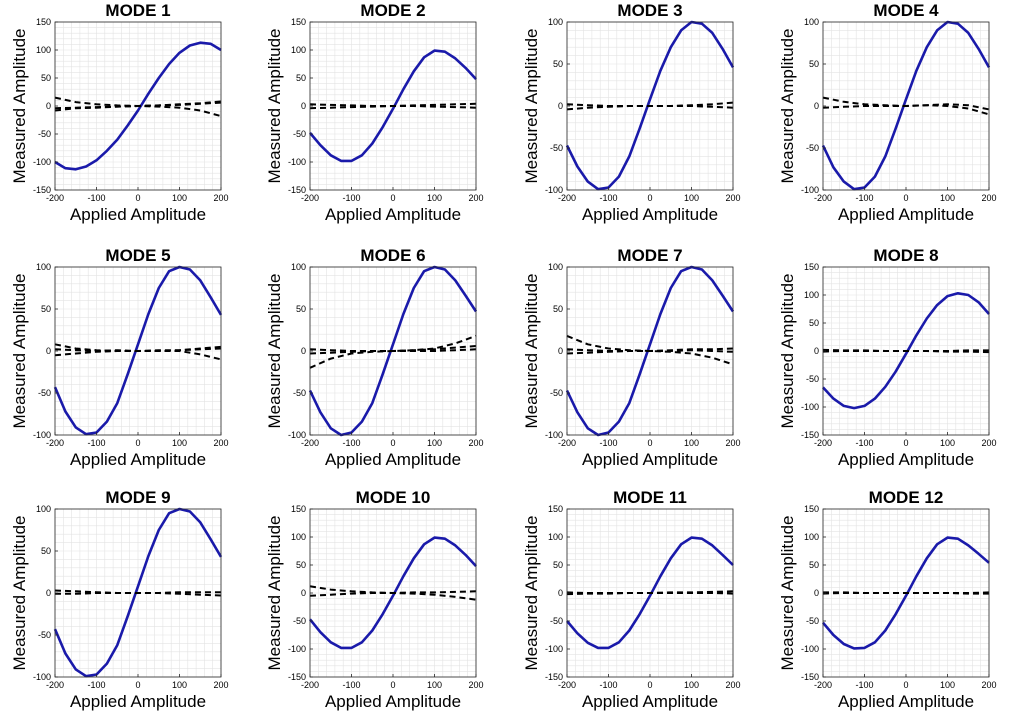 The width and height of the screenshot is (1015, 719). I want to click on chart-title: MODE 5, so click(137, 255).